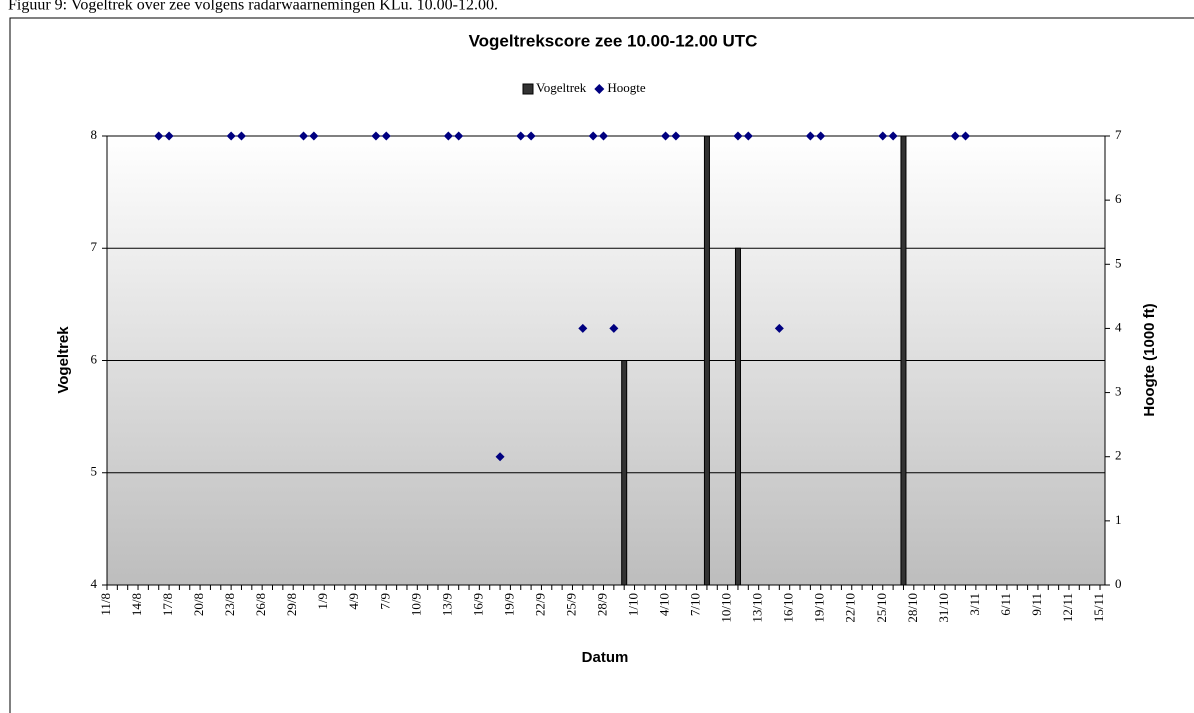  I want to click on legend-label: Vogeltrek, so click(561, 87).